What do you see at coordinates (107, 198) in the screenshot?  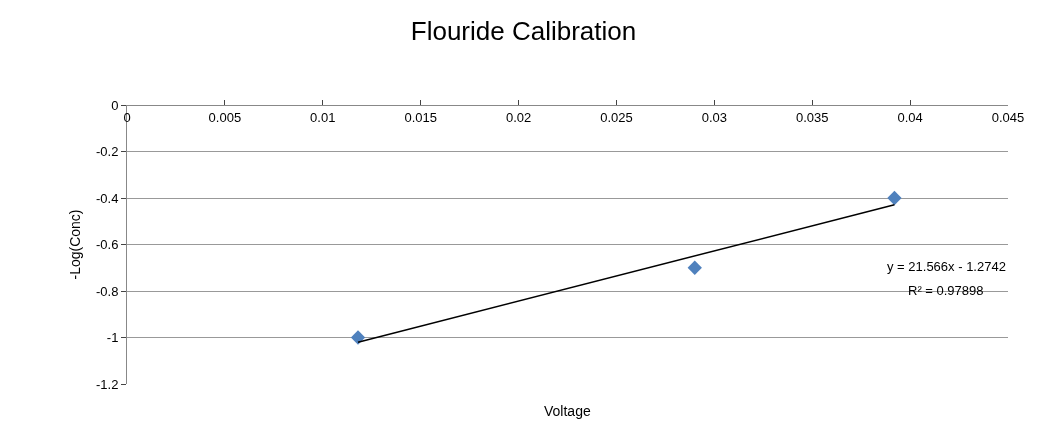 I see `y-tick-label: -0.4` at bounding box center [107, 198].